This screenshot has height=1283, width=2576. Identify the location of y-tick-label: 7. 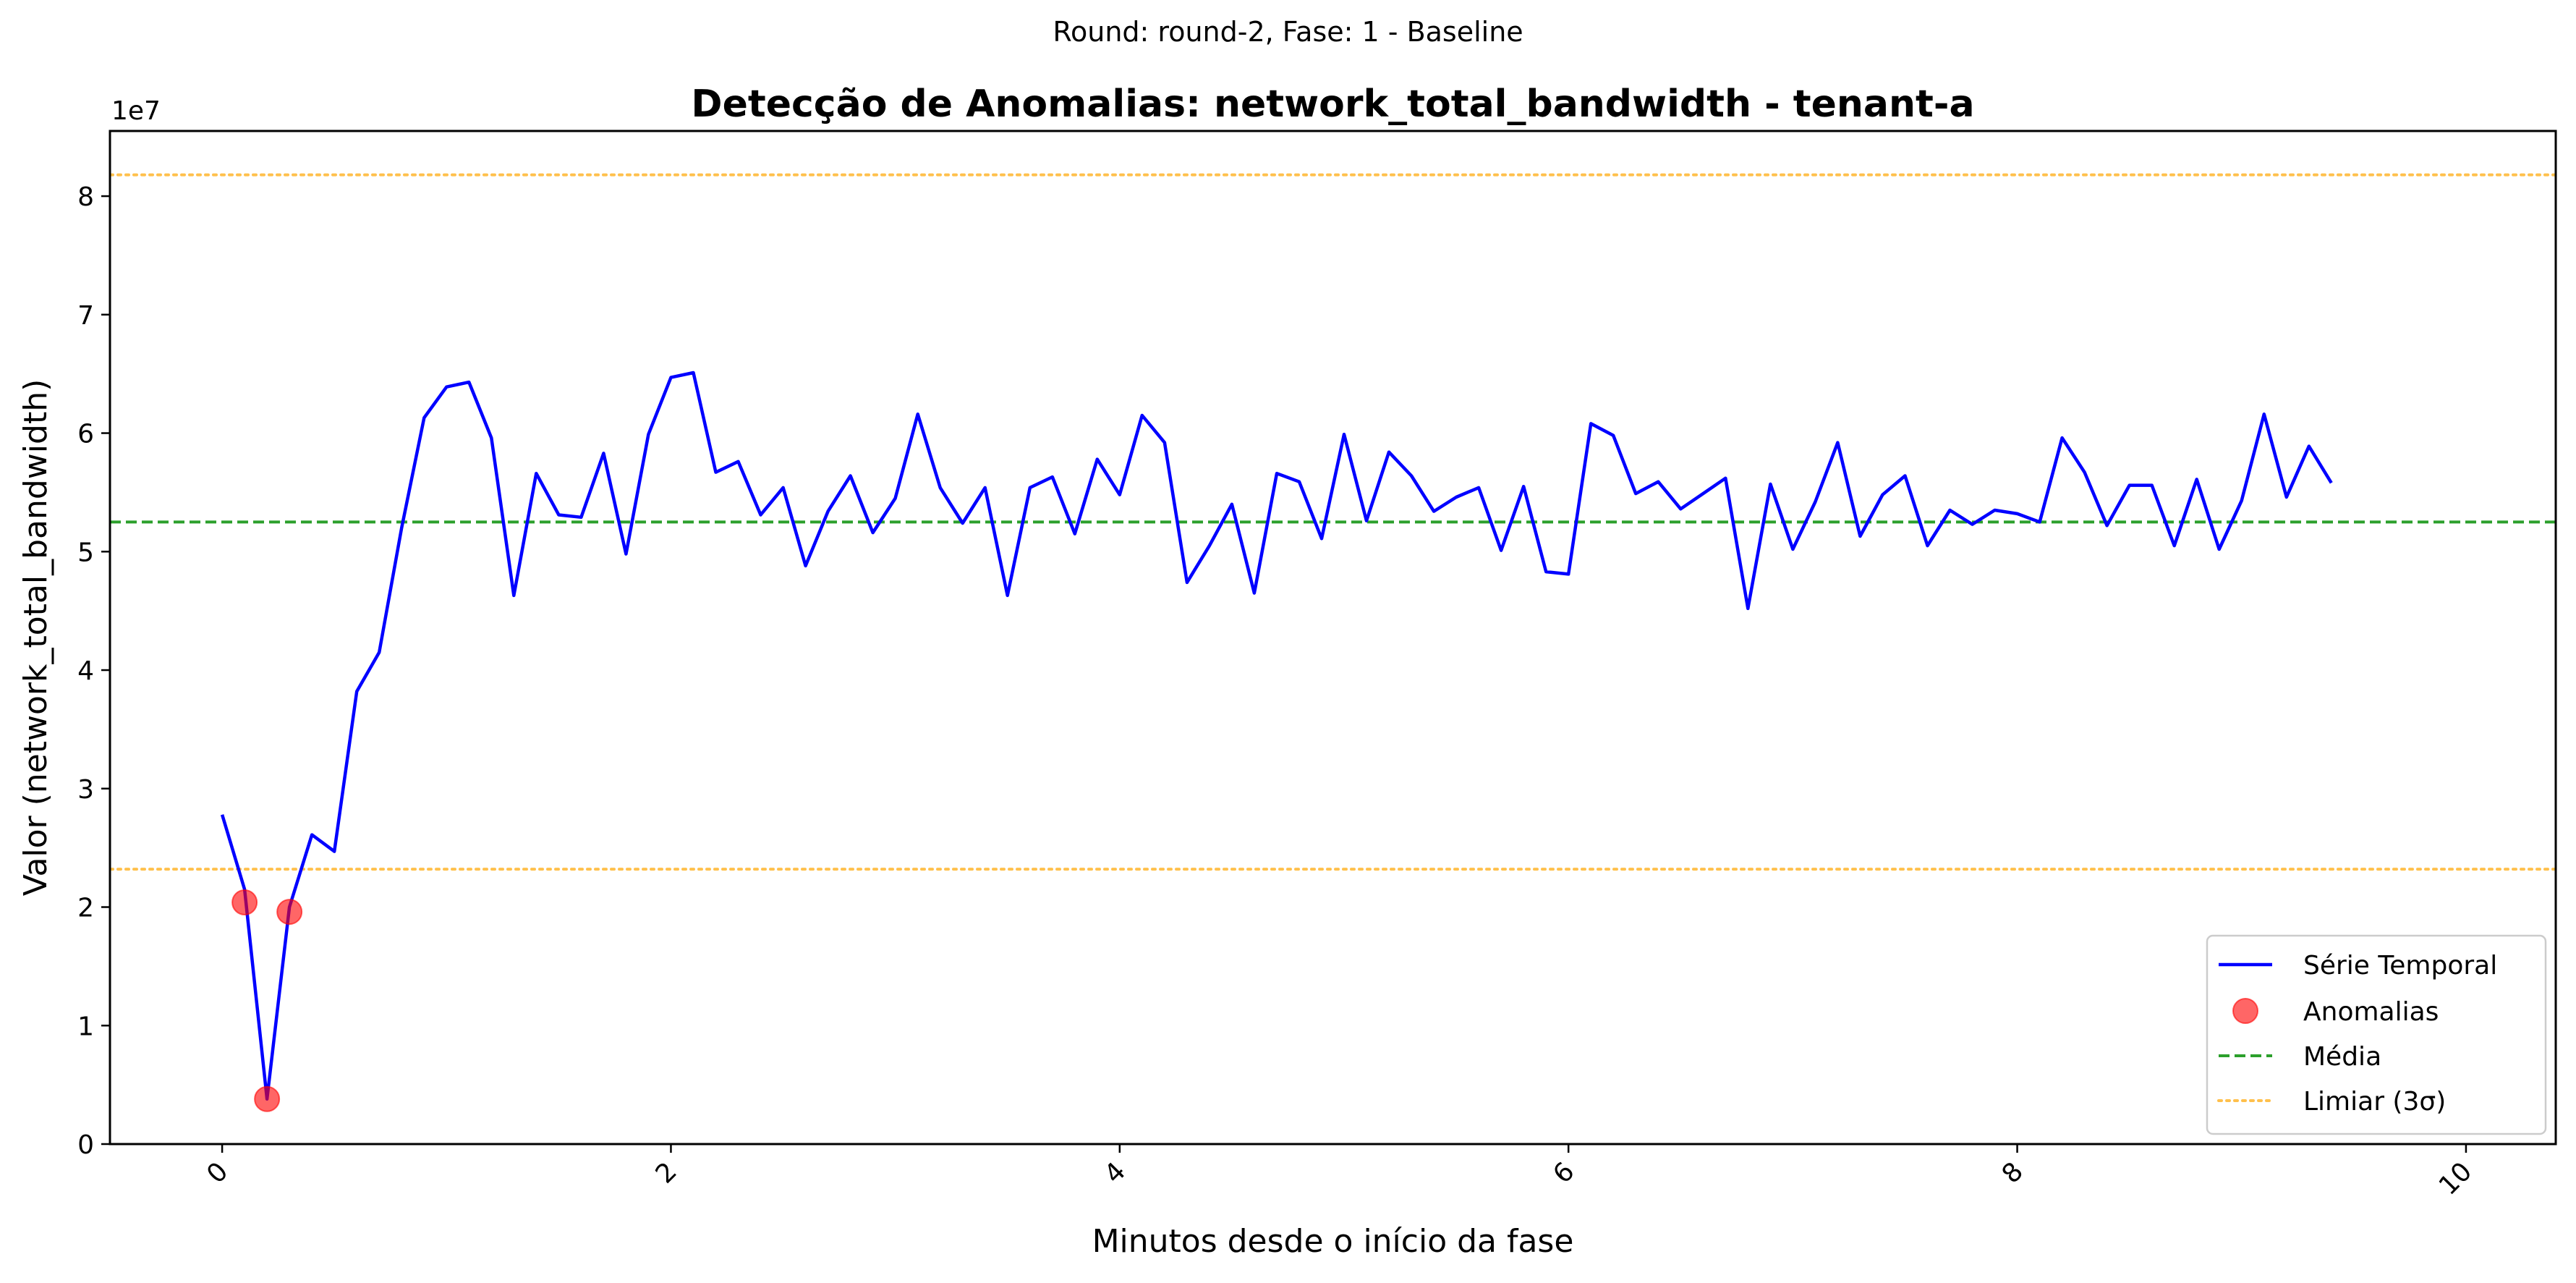
(85, 316).